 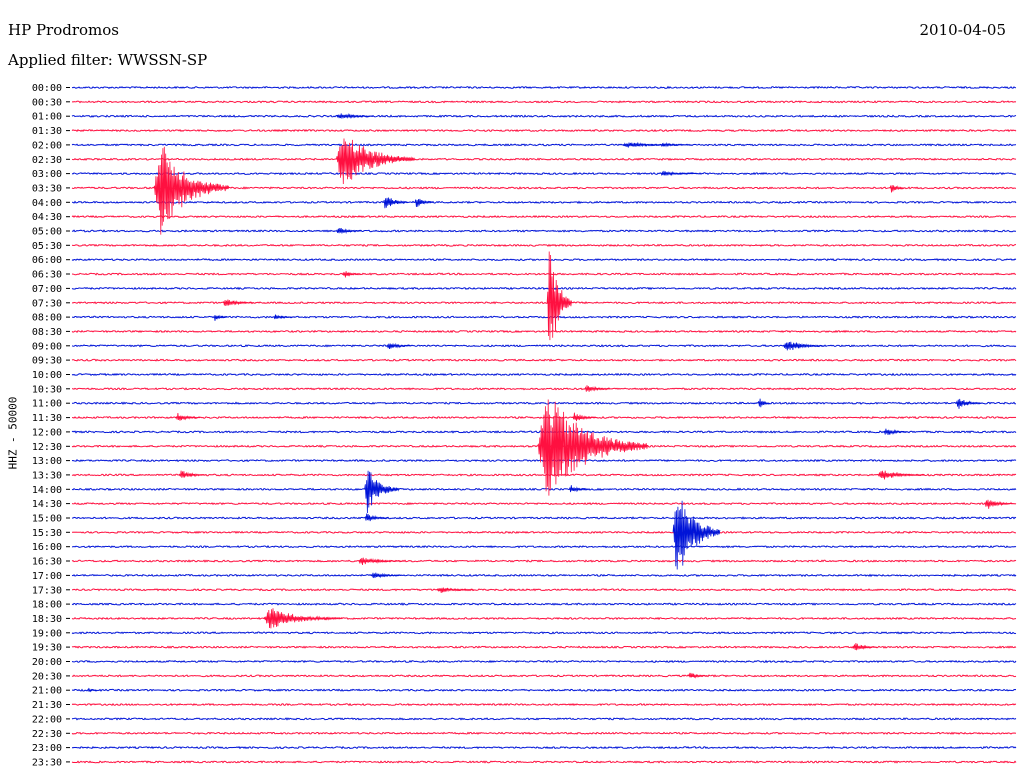 What do you see at coordinates (47, 318) in the screenshot?
I see `time-tick-label: 08:00` at bounding box center [47, 318].